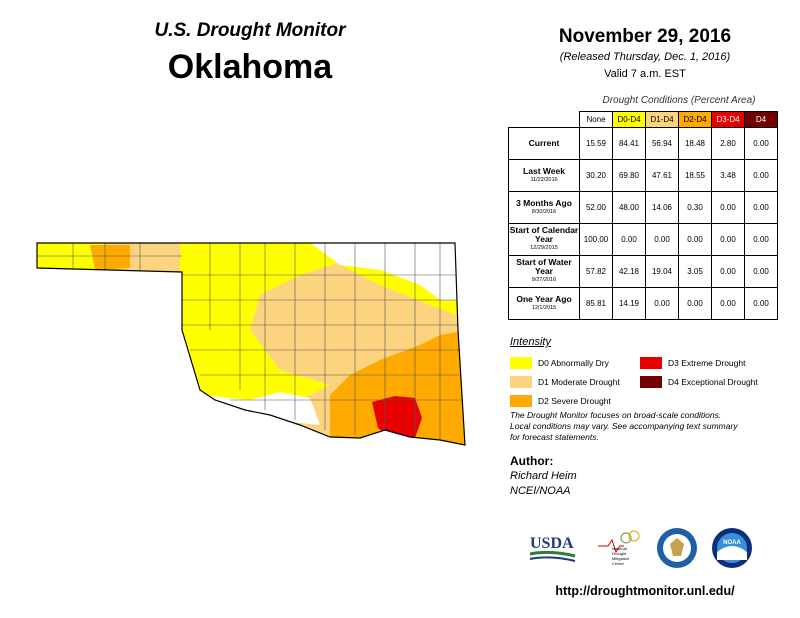  Describe the element at coordinates (645, 36) in the screenshot. I see `map-date: November 29, 2016` at that location.